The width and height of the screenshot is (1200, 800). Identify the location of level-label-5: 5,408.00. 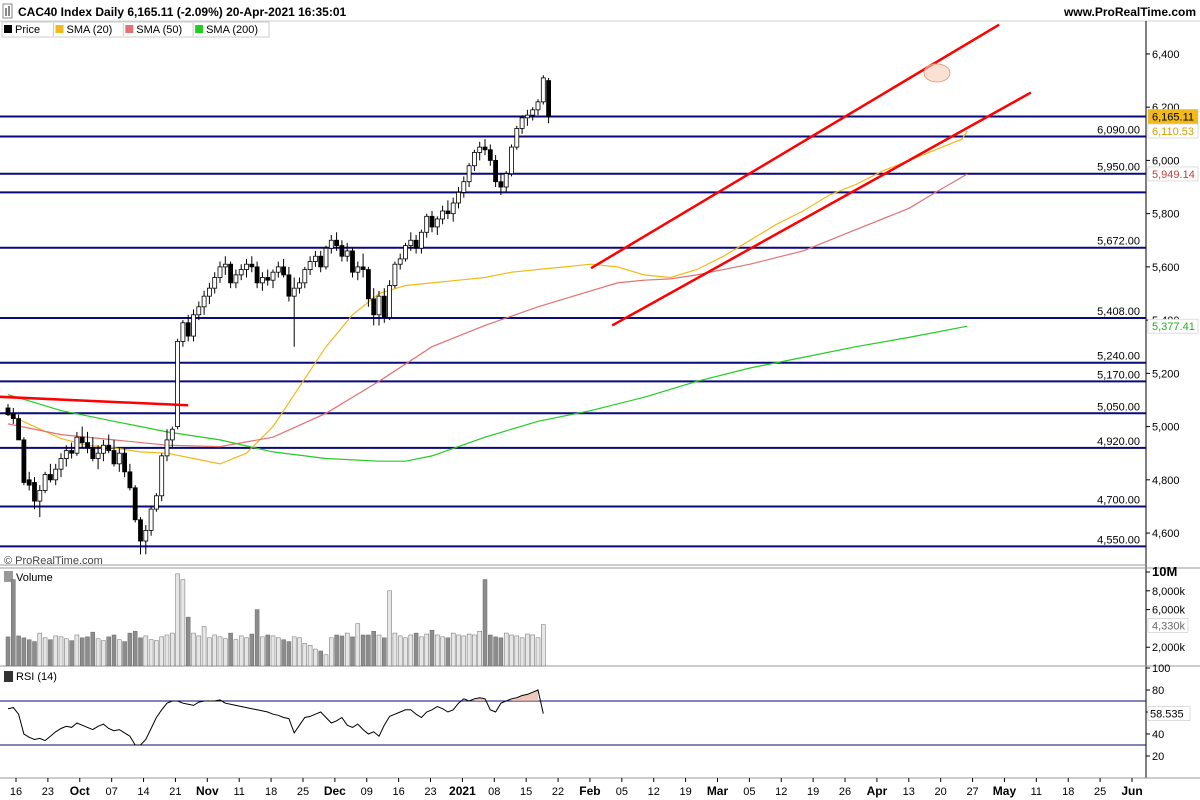
(1118, 312).